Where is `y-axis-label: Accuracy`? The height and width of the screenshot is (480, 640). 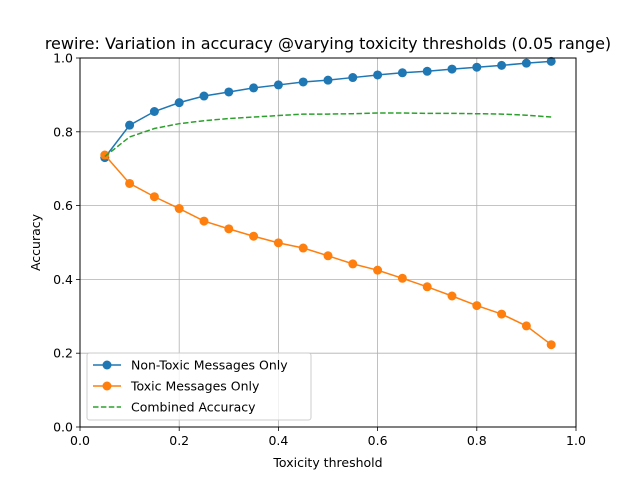
y-axis-label: Accuracy is located at coordinates (35, 242).